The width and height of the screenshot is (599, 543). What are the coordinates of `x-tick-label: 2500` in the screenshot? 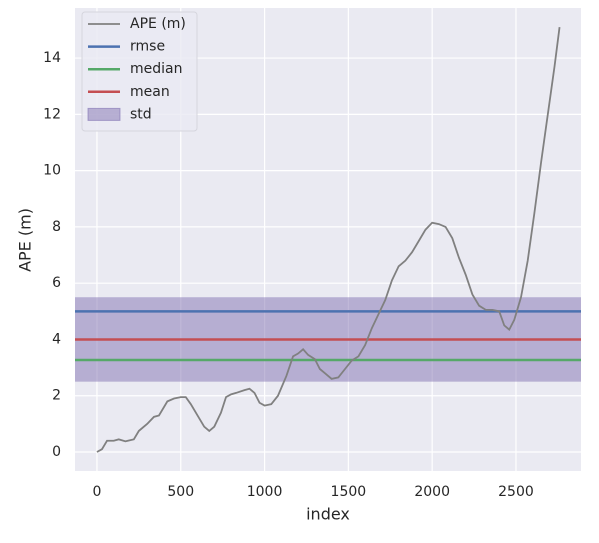 It's located at (516, 492).